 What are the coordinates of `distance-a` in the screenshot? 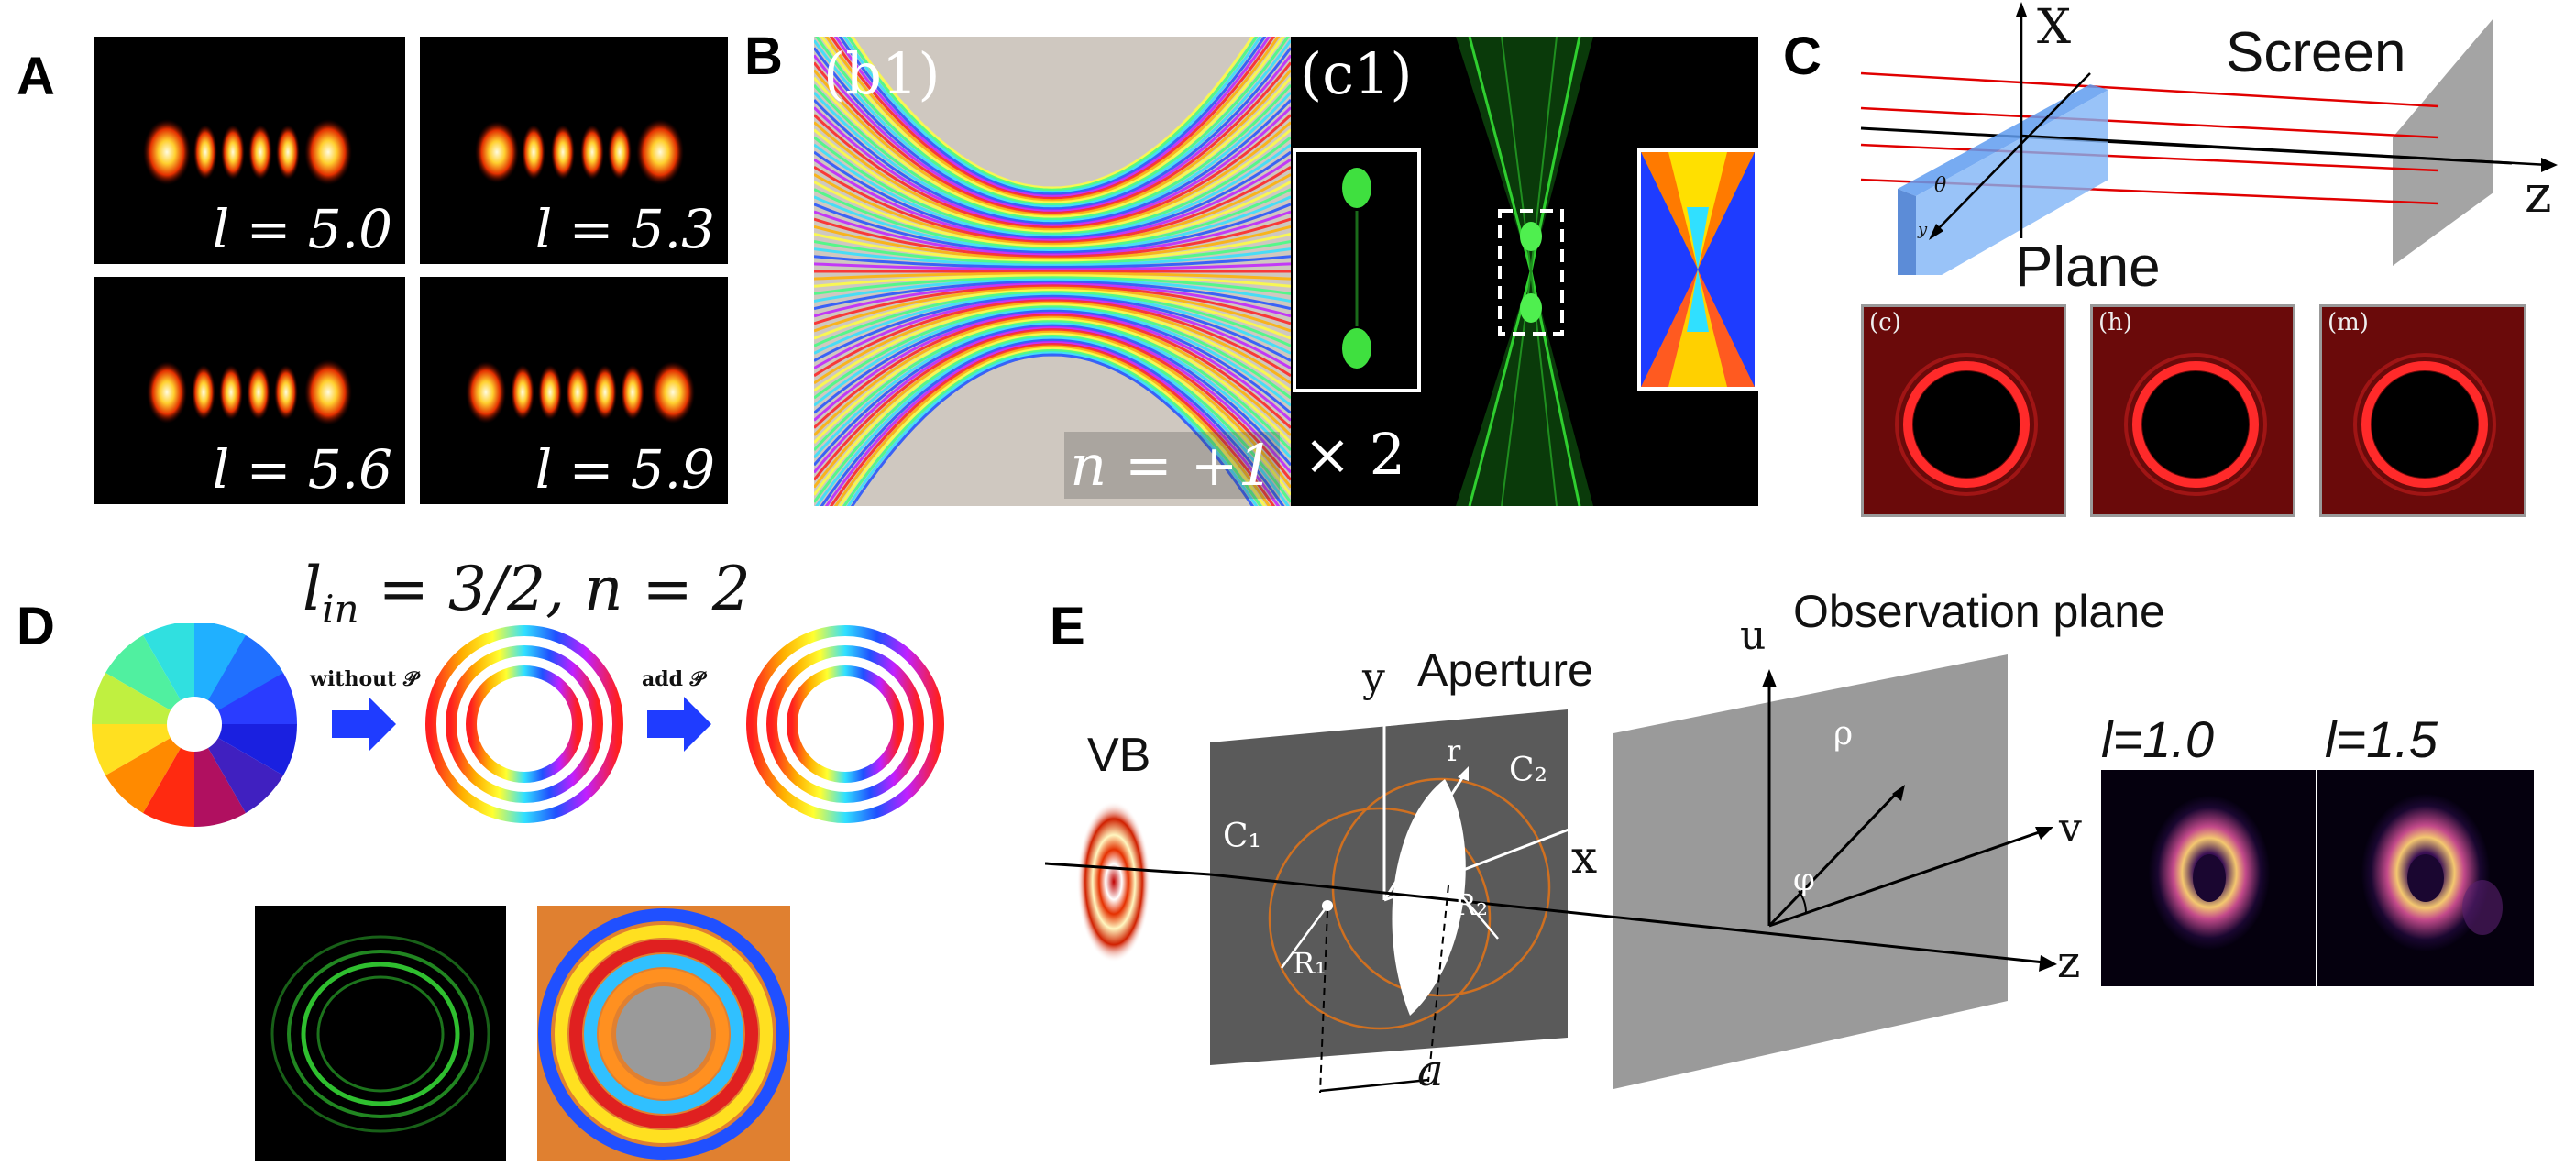 It's located at (1374, 1085).